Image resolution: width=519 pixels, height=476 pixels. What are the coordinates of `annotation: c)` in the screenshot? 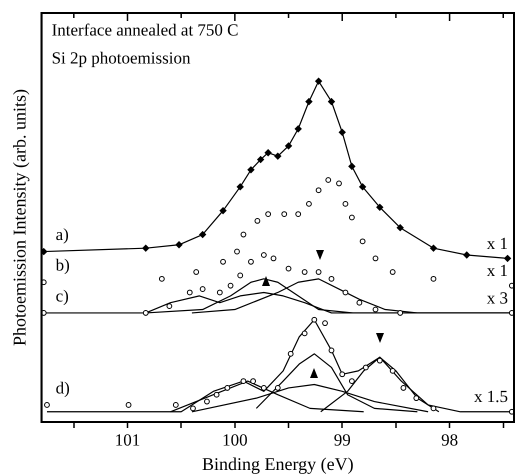 It's located at (62, 296).